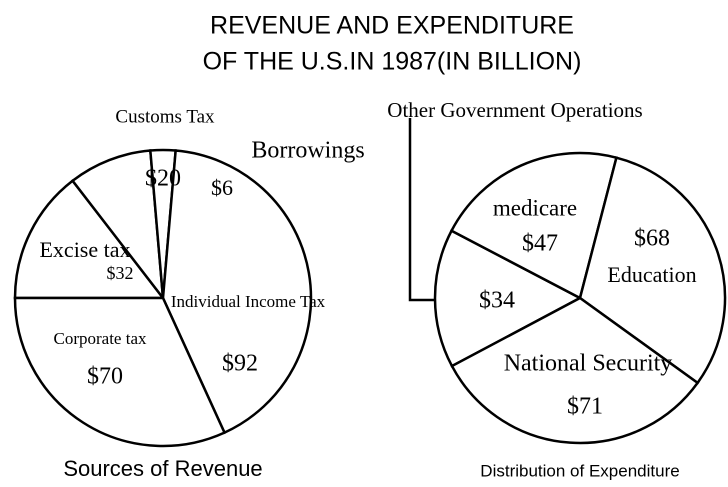 The image size is (728, 487). I want to click on value-label: $47, so click(540, 244).